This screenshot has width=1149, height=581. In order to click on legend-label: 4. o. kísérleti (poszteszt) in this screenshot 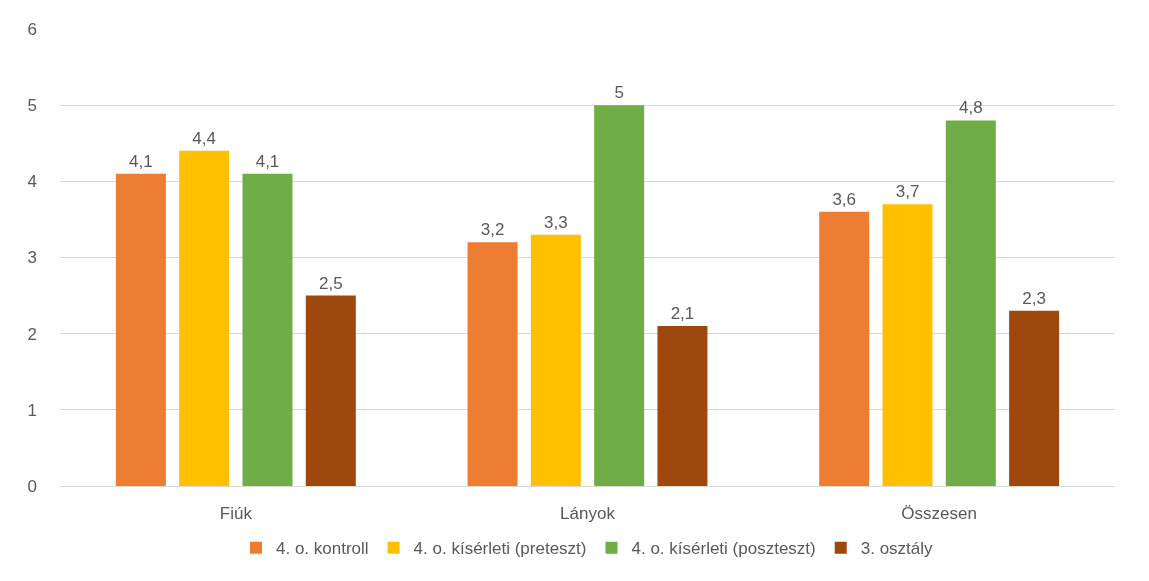, I will do `click(723, 549)`.